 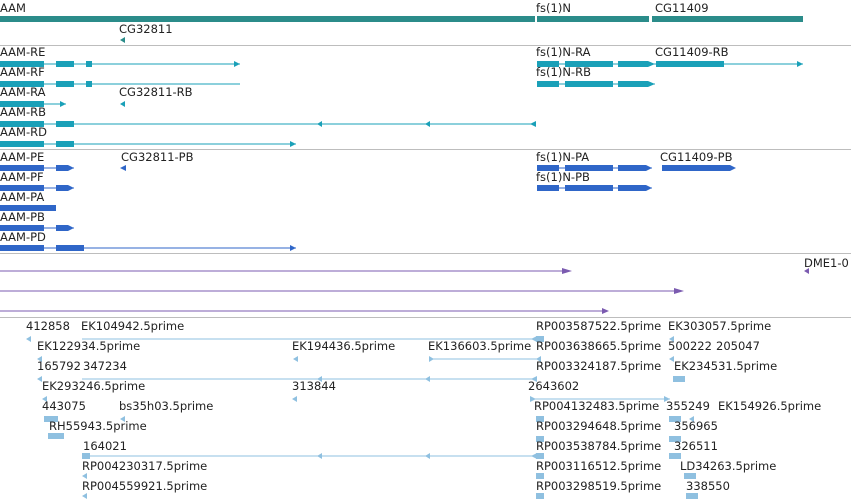 What do you see at coordinates (599, 346) in the screenshot?
I see `est-label: RP003638665.5prime` at bounding box center [599, 346].